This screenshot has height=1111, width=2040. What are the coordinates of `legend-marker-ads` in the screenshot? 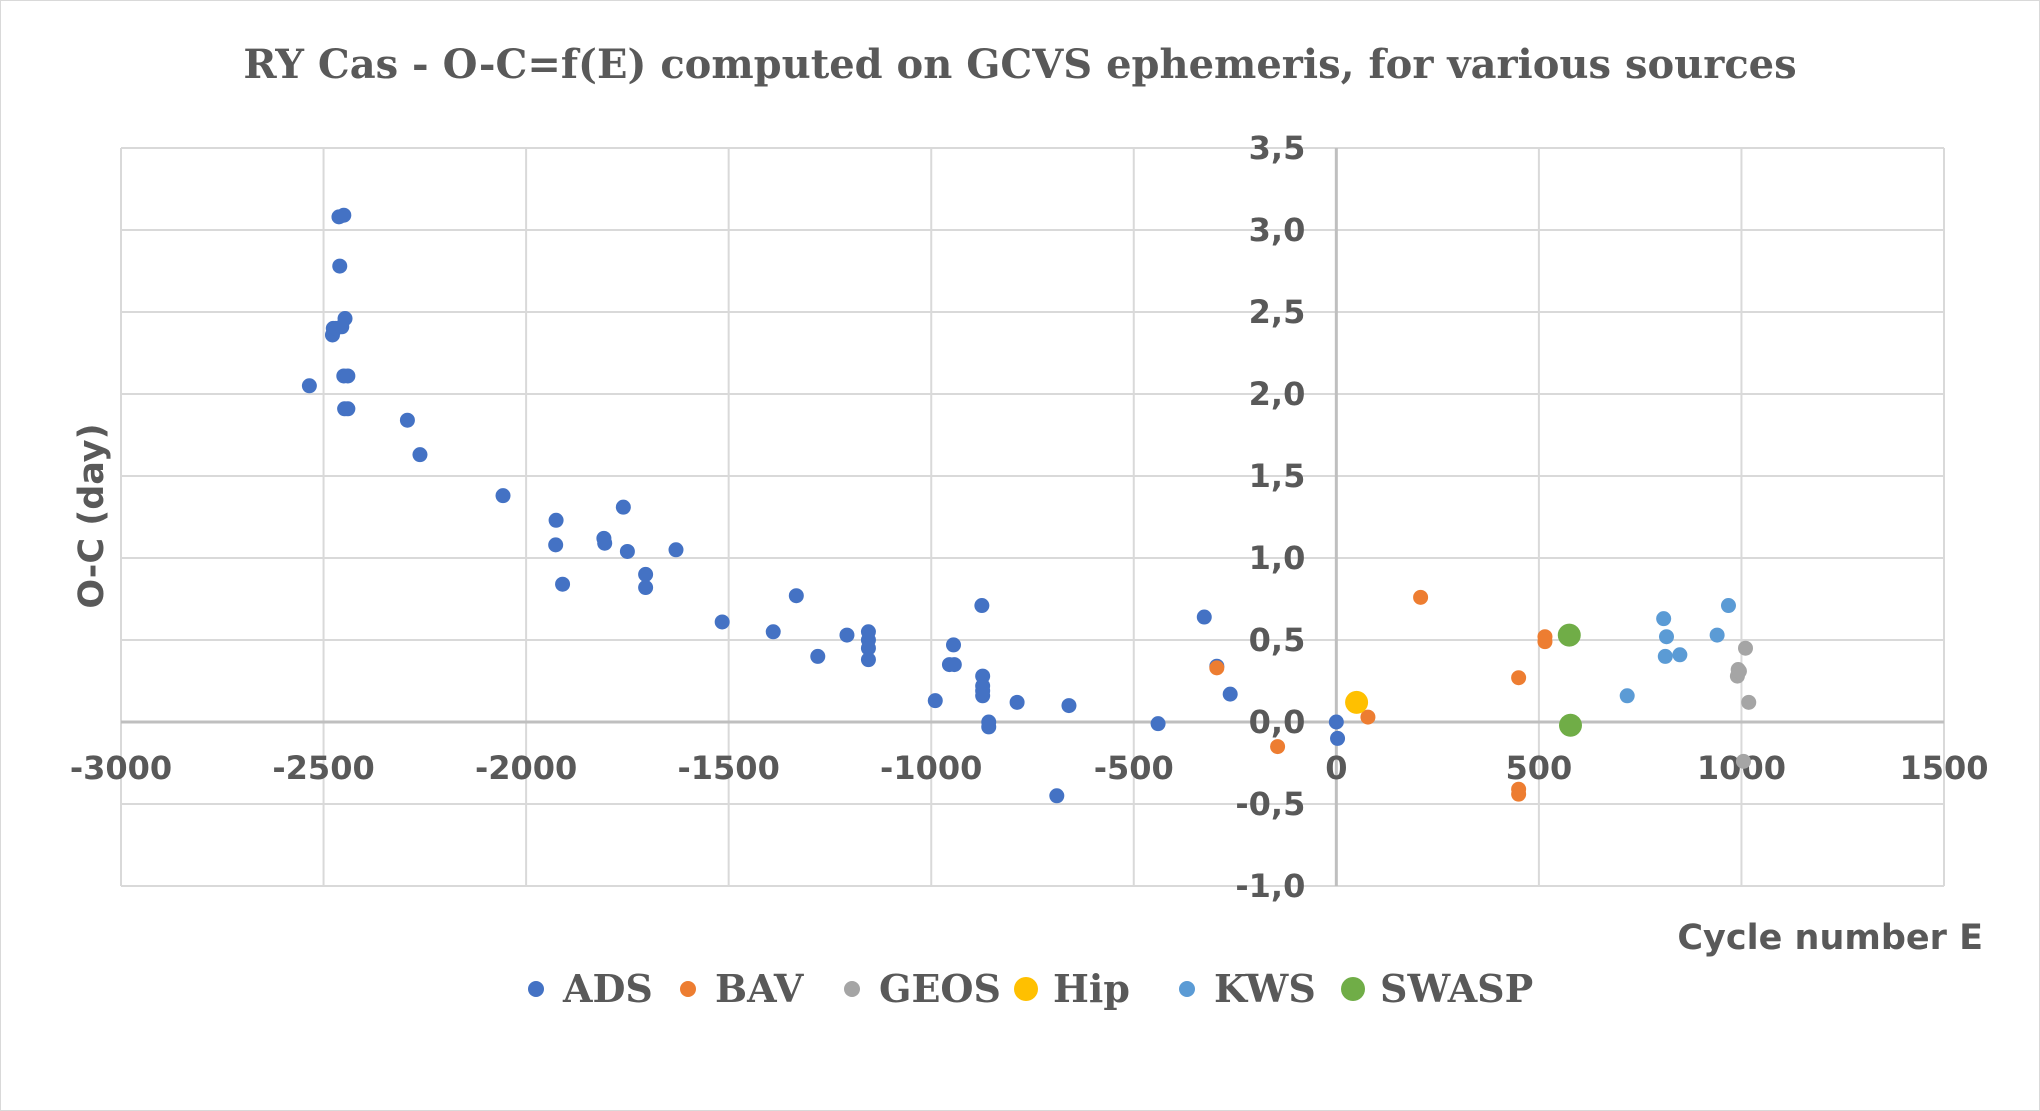 It's located at (536, 989).